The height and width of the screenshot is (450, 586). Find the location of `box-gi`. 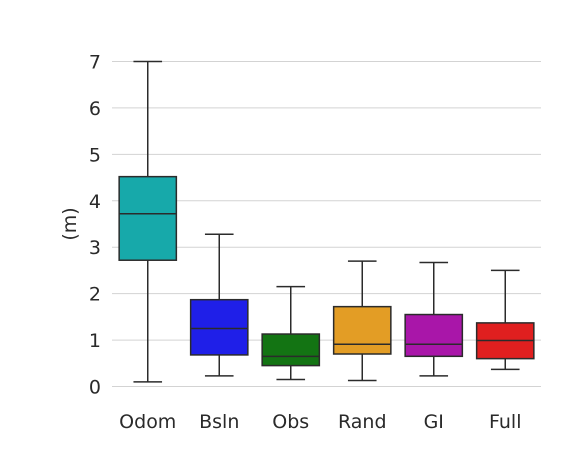

box-gi is located at coordinates (434, 319).